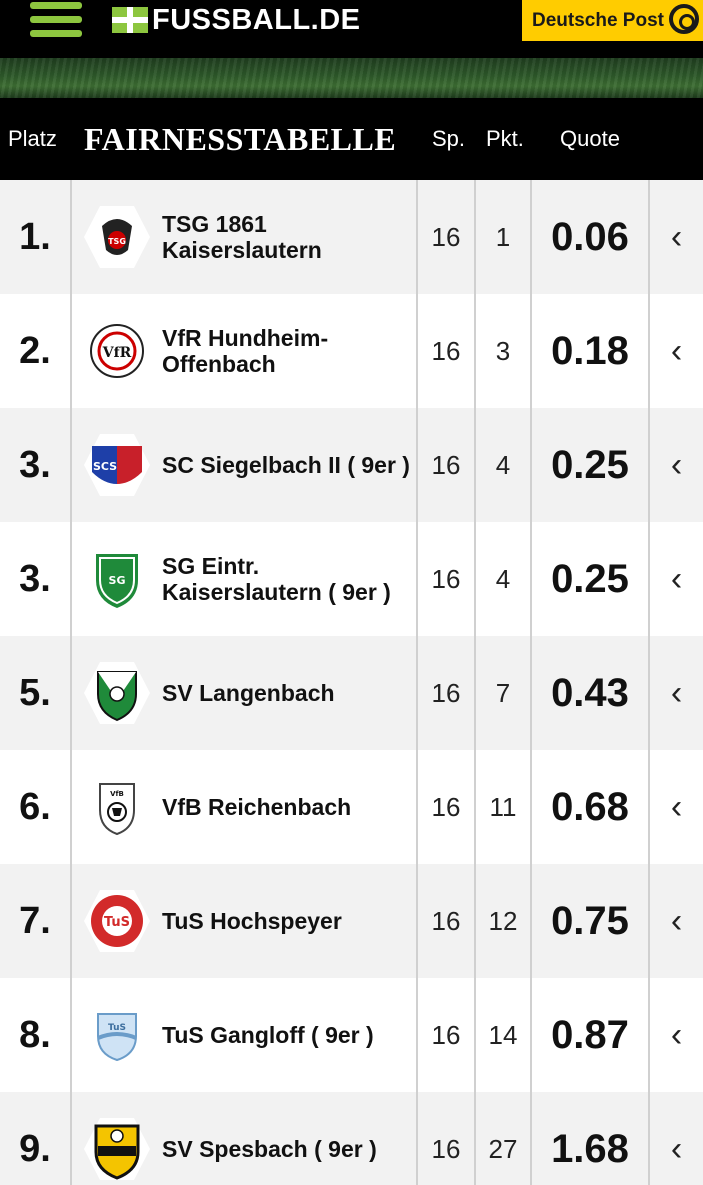 The width and height of the screenshot is (703, 1185). What do you see at coordinates (590, 350) in the screenshot?
I see `quote: 0.18` at bounding box center [590, 350].